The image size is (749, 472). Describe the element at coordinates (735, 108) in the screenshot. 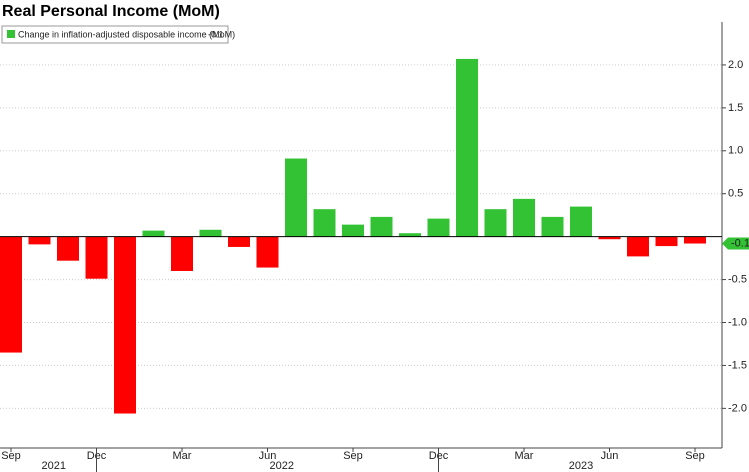

I see `y-tick-label: 1.5` at that location.